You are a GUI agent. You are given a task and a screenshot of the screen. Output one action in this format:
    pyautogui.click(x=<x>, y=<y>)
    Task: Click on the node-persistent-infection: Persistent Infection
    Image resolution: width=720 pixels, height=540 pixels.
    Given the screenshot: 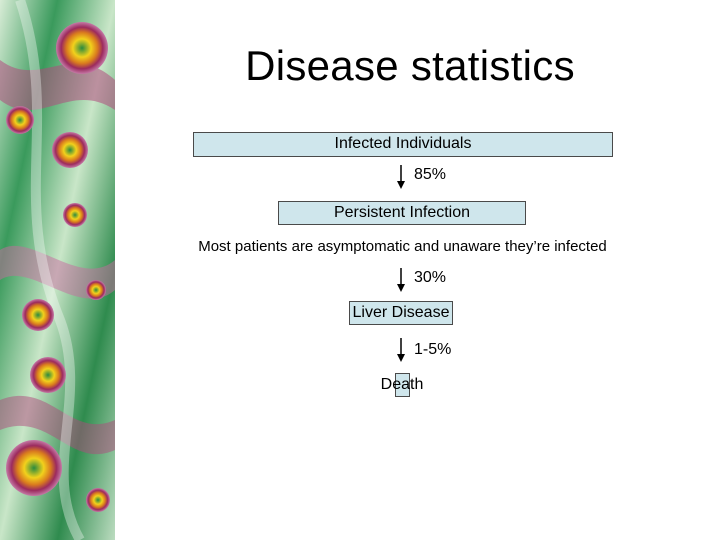 What is the action you would take?
    pyautogui.click(x=402, y=213)
    